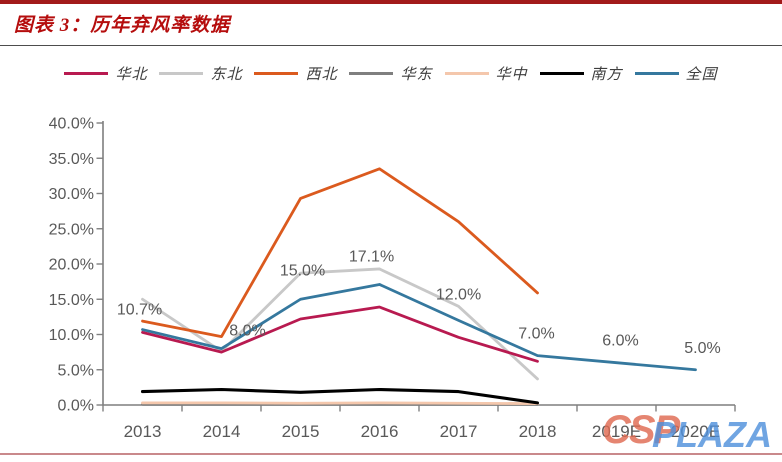 Image resolution: width=782 pixels, height=462 pixels. What do you see at coordinates (380, 431) in the screenshot?
I see `x-tick-label: 2016` at bounding box center [380, 431].